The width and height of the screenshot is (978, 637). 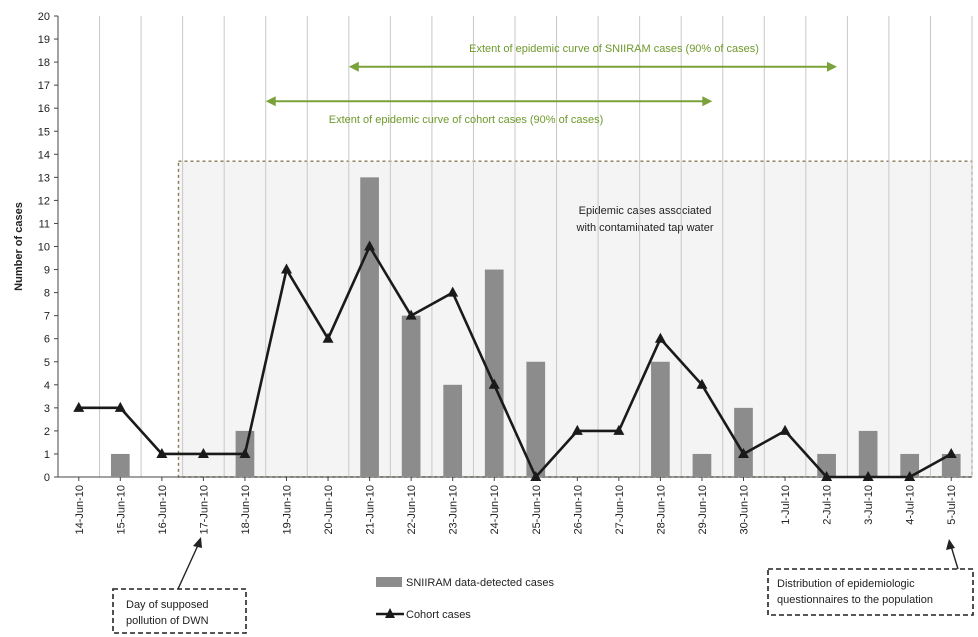 What do you see at coordinates (44, 224) in the screenshot?
I see `y-tick-label: 11` at bounding box center [44, 224].